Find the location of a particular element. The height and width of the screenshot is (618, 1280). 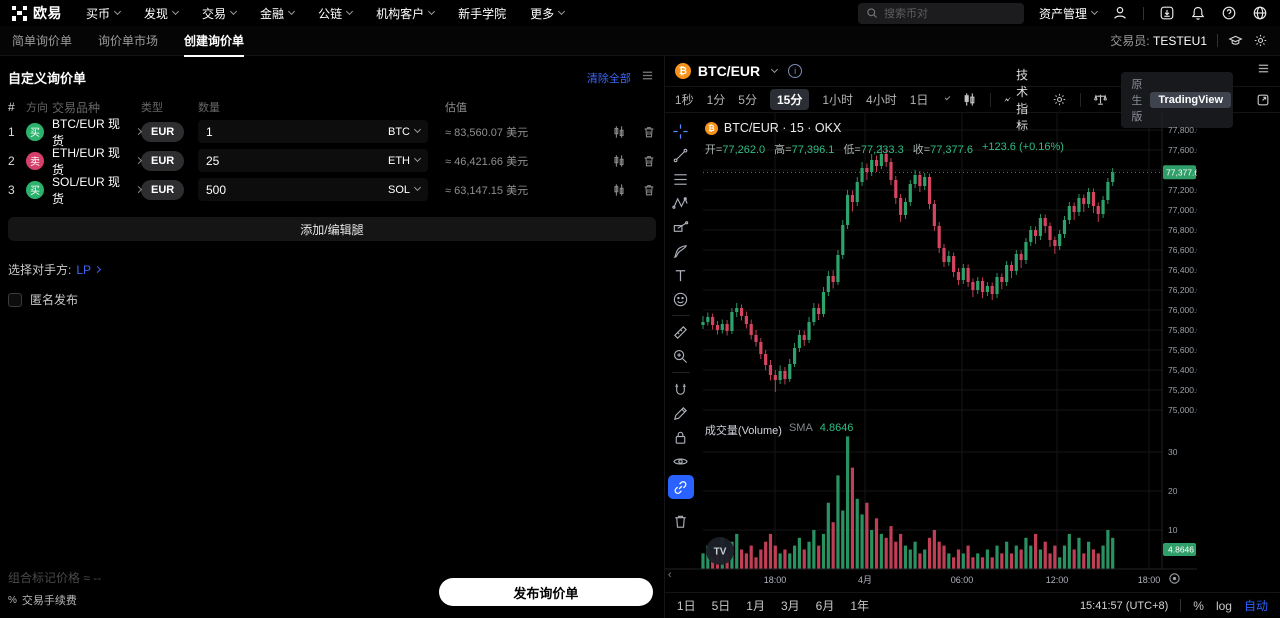

chart-menu-icon is located at coordinates (1263, 71).